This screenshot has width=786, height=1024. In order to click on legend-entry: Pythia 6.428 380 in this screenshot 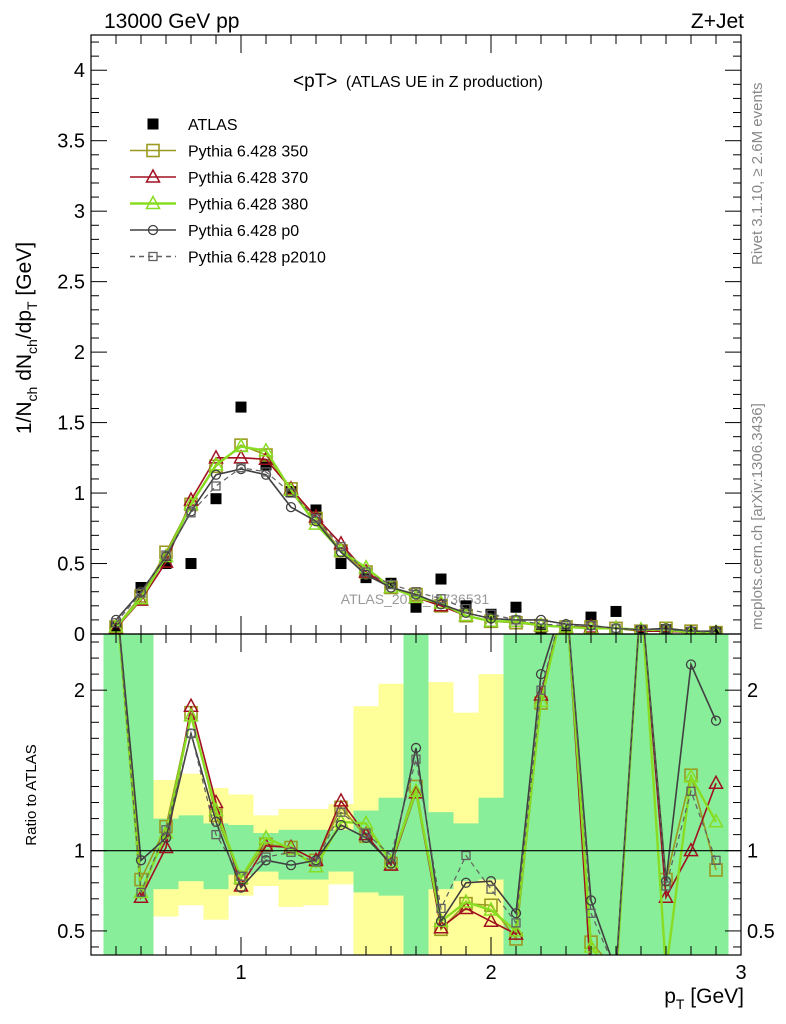, I will do `click(219, 204)`.